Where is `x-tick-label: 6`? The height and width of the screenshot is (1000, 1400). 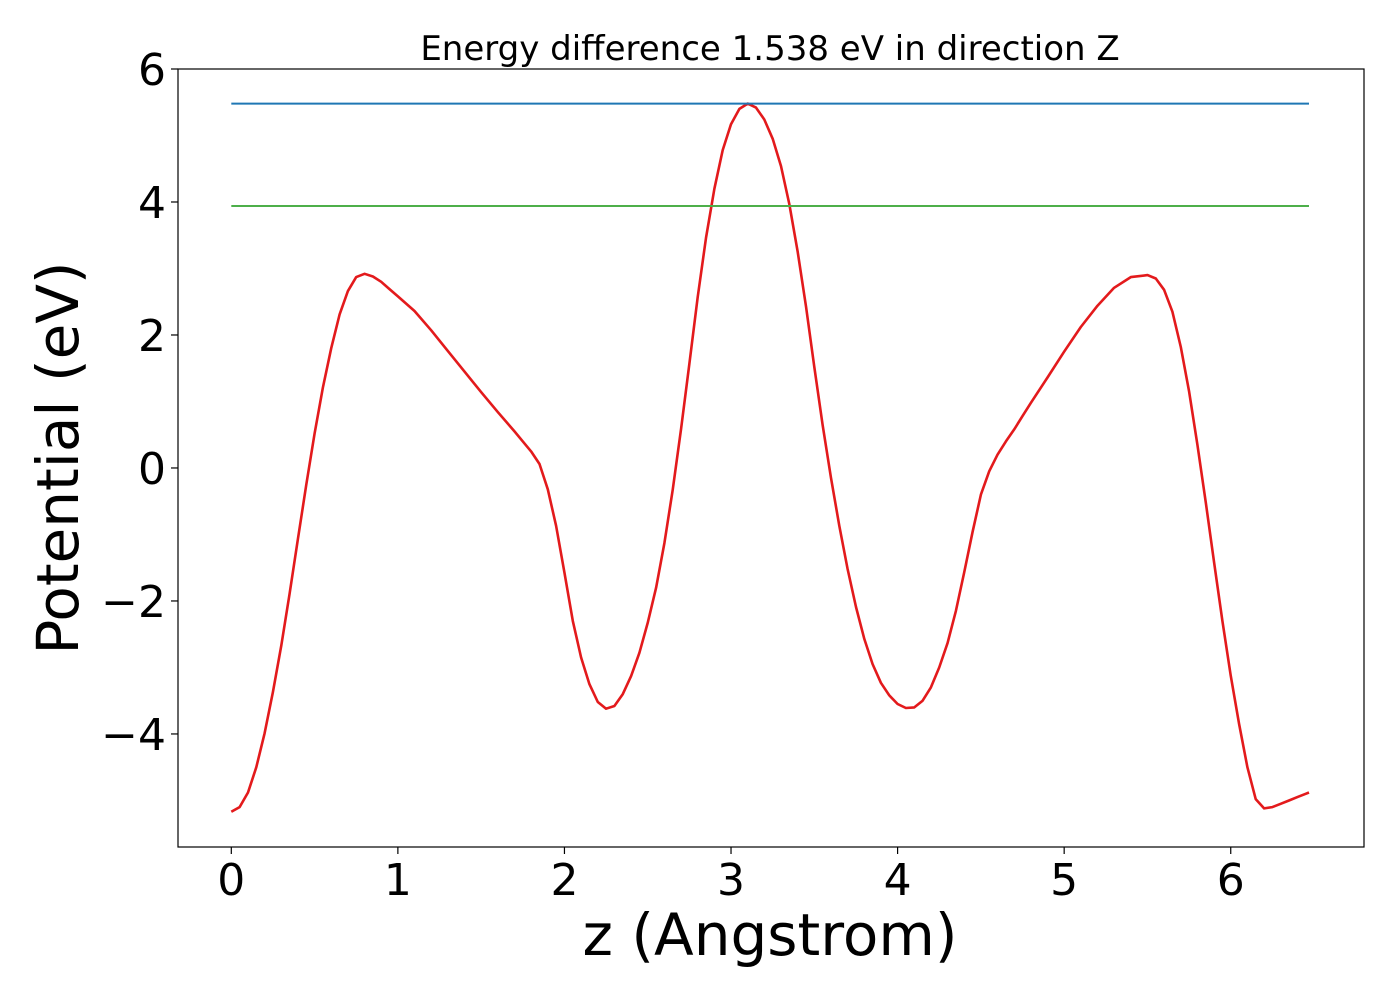 x-tick-label: 6 is located at coordinates (1231, 880).